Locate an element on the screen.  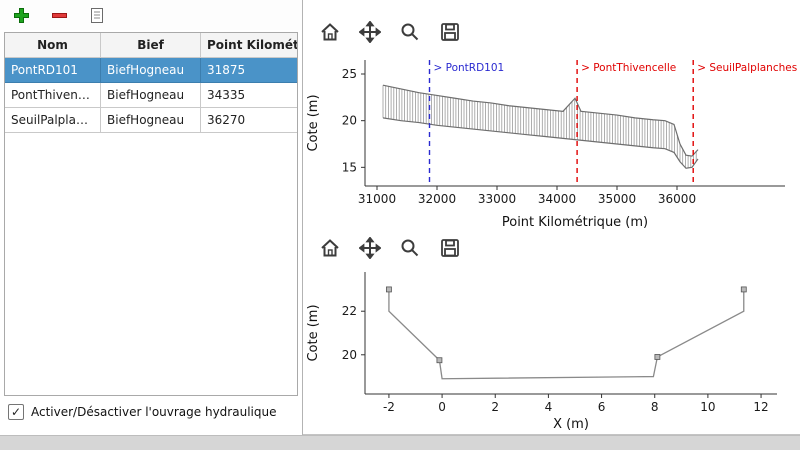
report-button is located at coordinates (97, 15).